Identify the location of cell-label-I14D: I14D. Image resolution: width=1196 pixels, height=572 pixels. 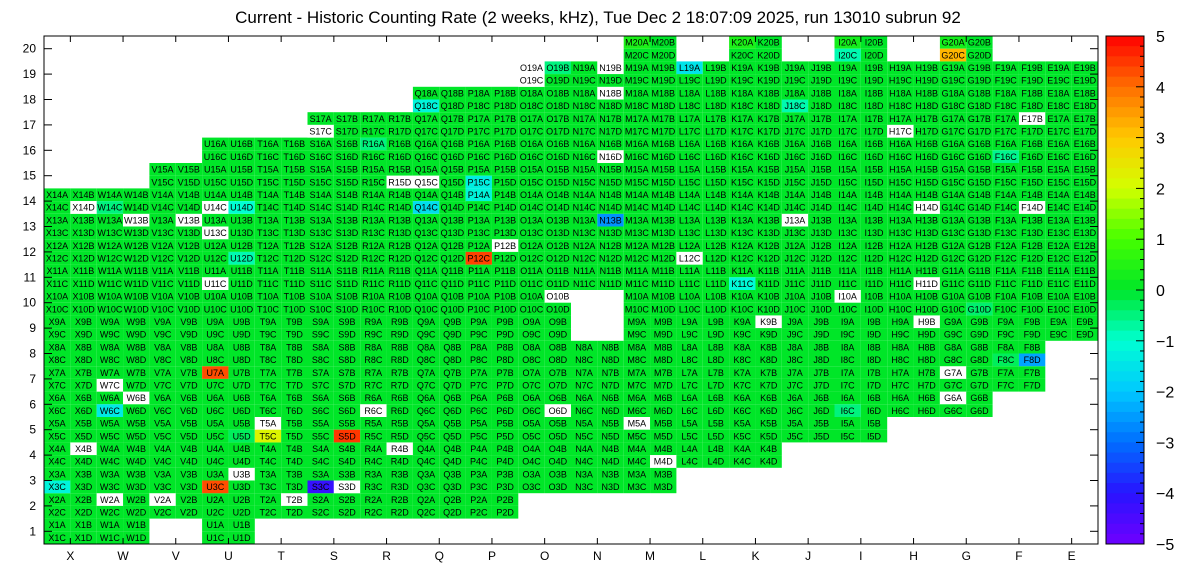
(875, 208).